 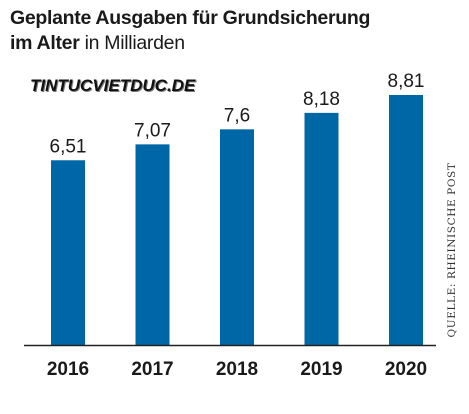 I want to click on value-label-2019: 8,18, so click(x=321, y=99).